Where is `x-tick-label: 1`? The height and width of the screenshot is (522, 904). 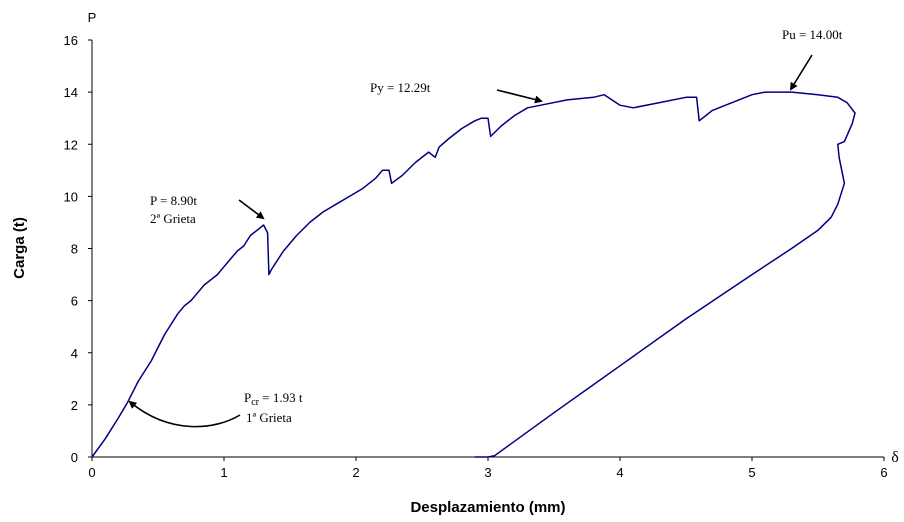 x-tick-label: 1 is located at coordinates (223, 472).